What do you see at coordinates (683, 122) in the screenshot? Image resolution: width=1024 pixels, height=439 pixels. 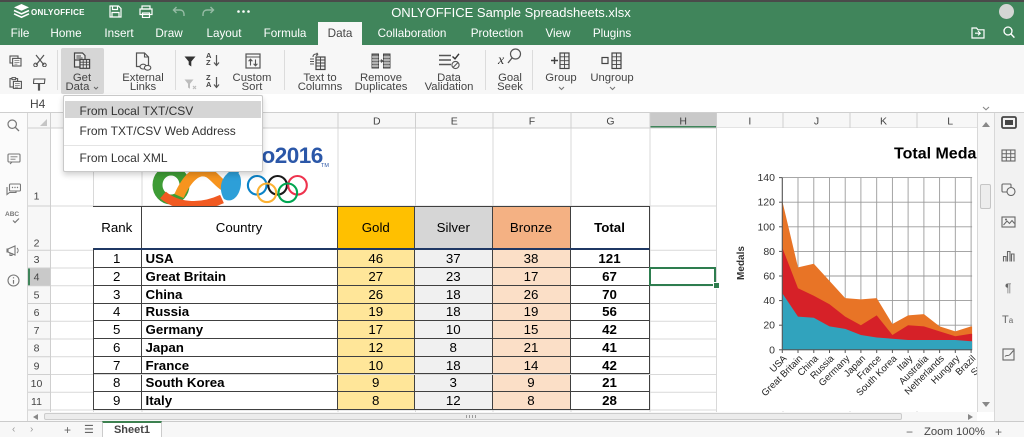 I see `svg-text: H` at bounding box center [683, 122].